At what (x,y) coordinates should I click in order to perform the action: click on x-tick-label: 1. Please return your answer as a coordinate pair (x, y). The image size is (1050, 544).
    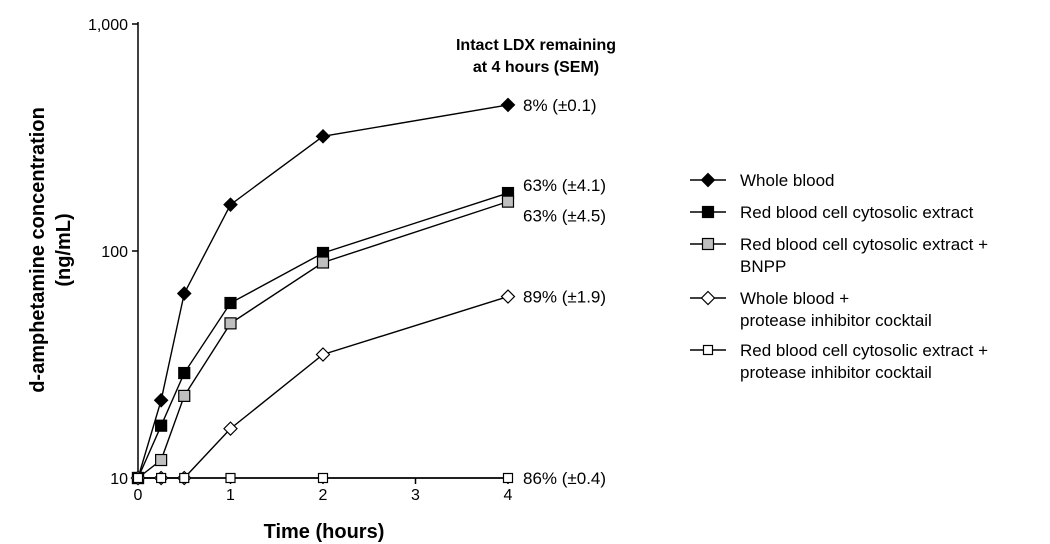
    Looking at the image, I should click on (230, 495).